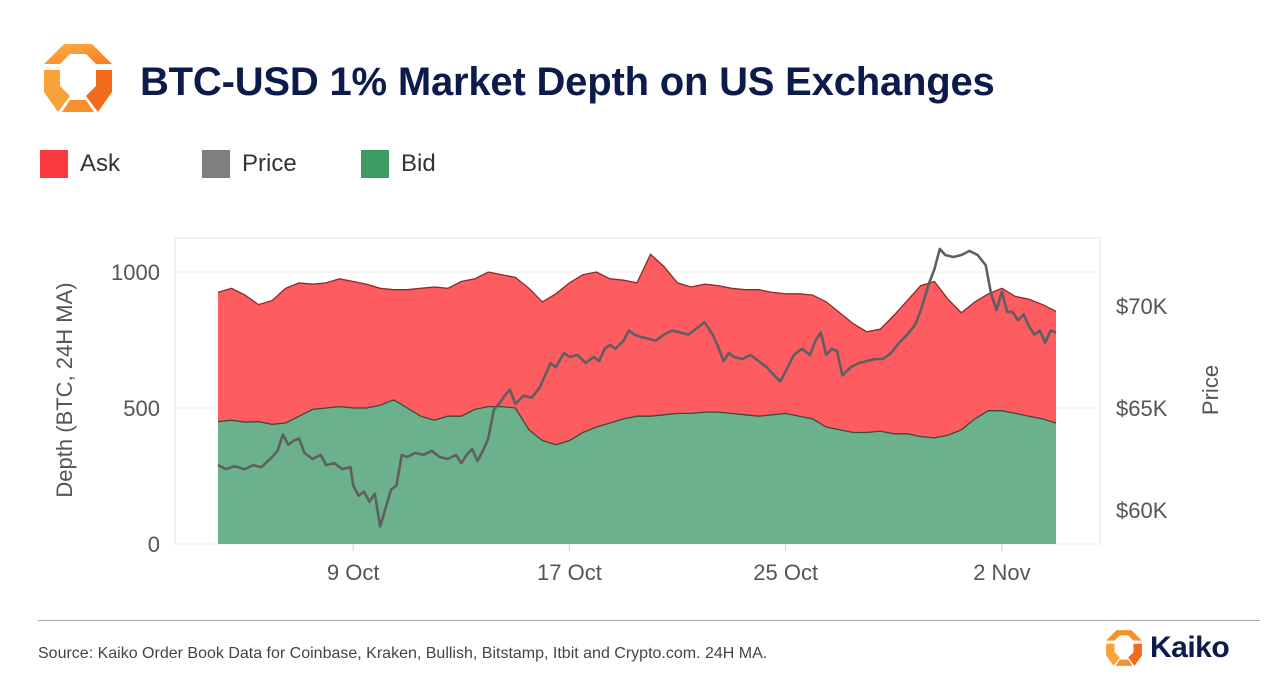 The height and width of the screenshot is (682, 1286). What do you see at coordinates (269, 163) in the screenshot?
I see `legend-label-price: Price` at bounding box center [269, 163].